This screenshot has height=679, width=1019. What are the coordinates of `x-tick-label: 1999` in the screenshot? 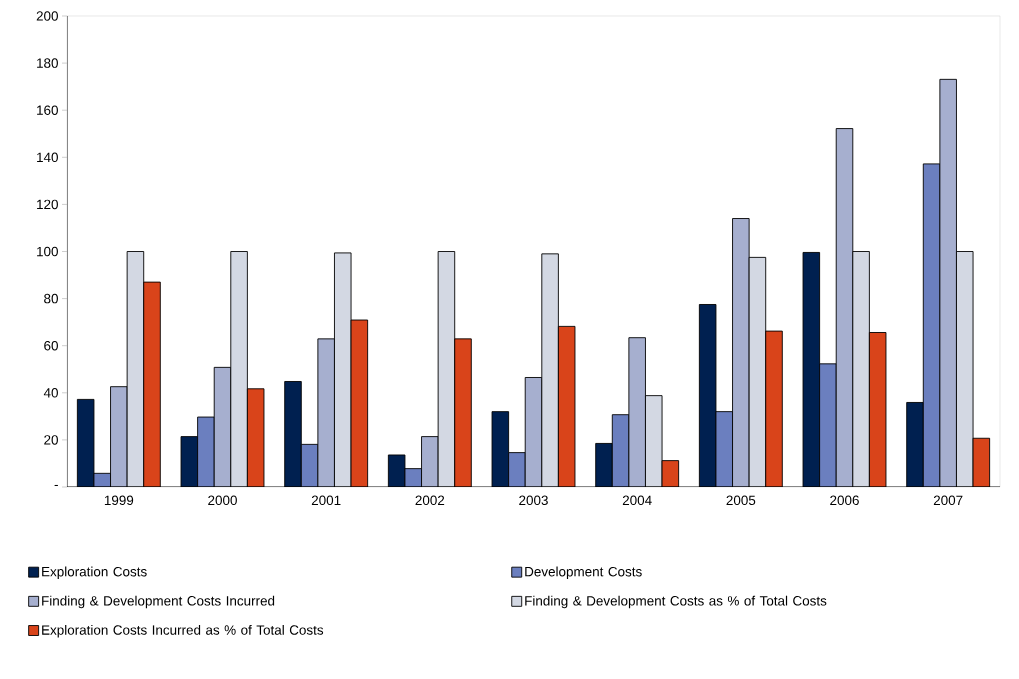 It's located at (119, 500).